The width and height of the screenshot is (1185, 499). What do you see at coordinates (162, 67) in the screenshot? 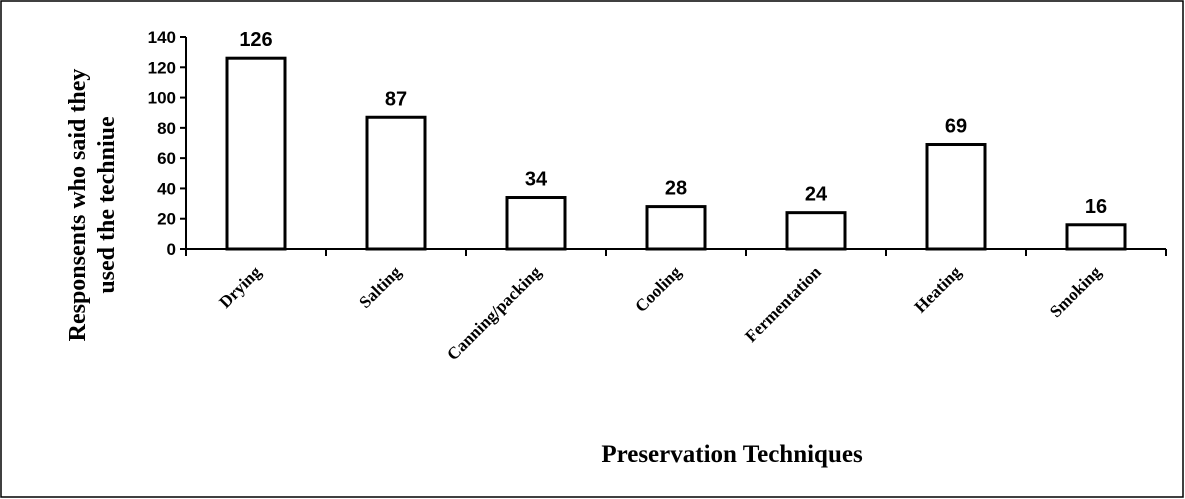
I see `y-tick-label: 120` at bounding box center [162, 67].